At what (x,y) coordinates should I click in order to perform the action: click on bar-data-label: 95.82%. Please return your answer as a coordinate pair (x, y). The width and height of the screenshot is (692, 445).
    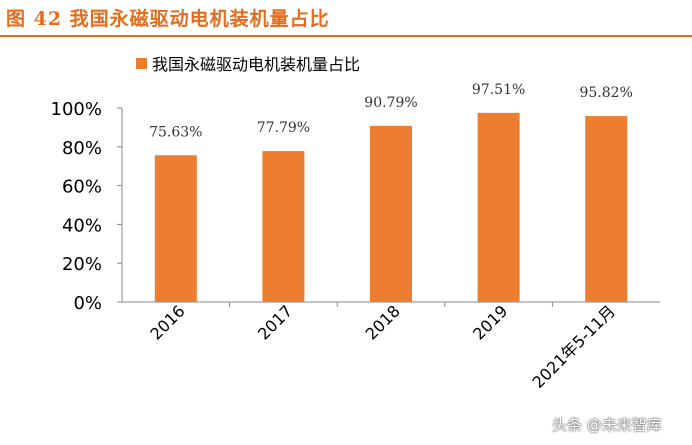
    Looking at the image, I should click on (606, 93).